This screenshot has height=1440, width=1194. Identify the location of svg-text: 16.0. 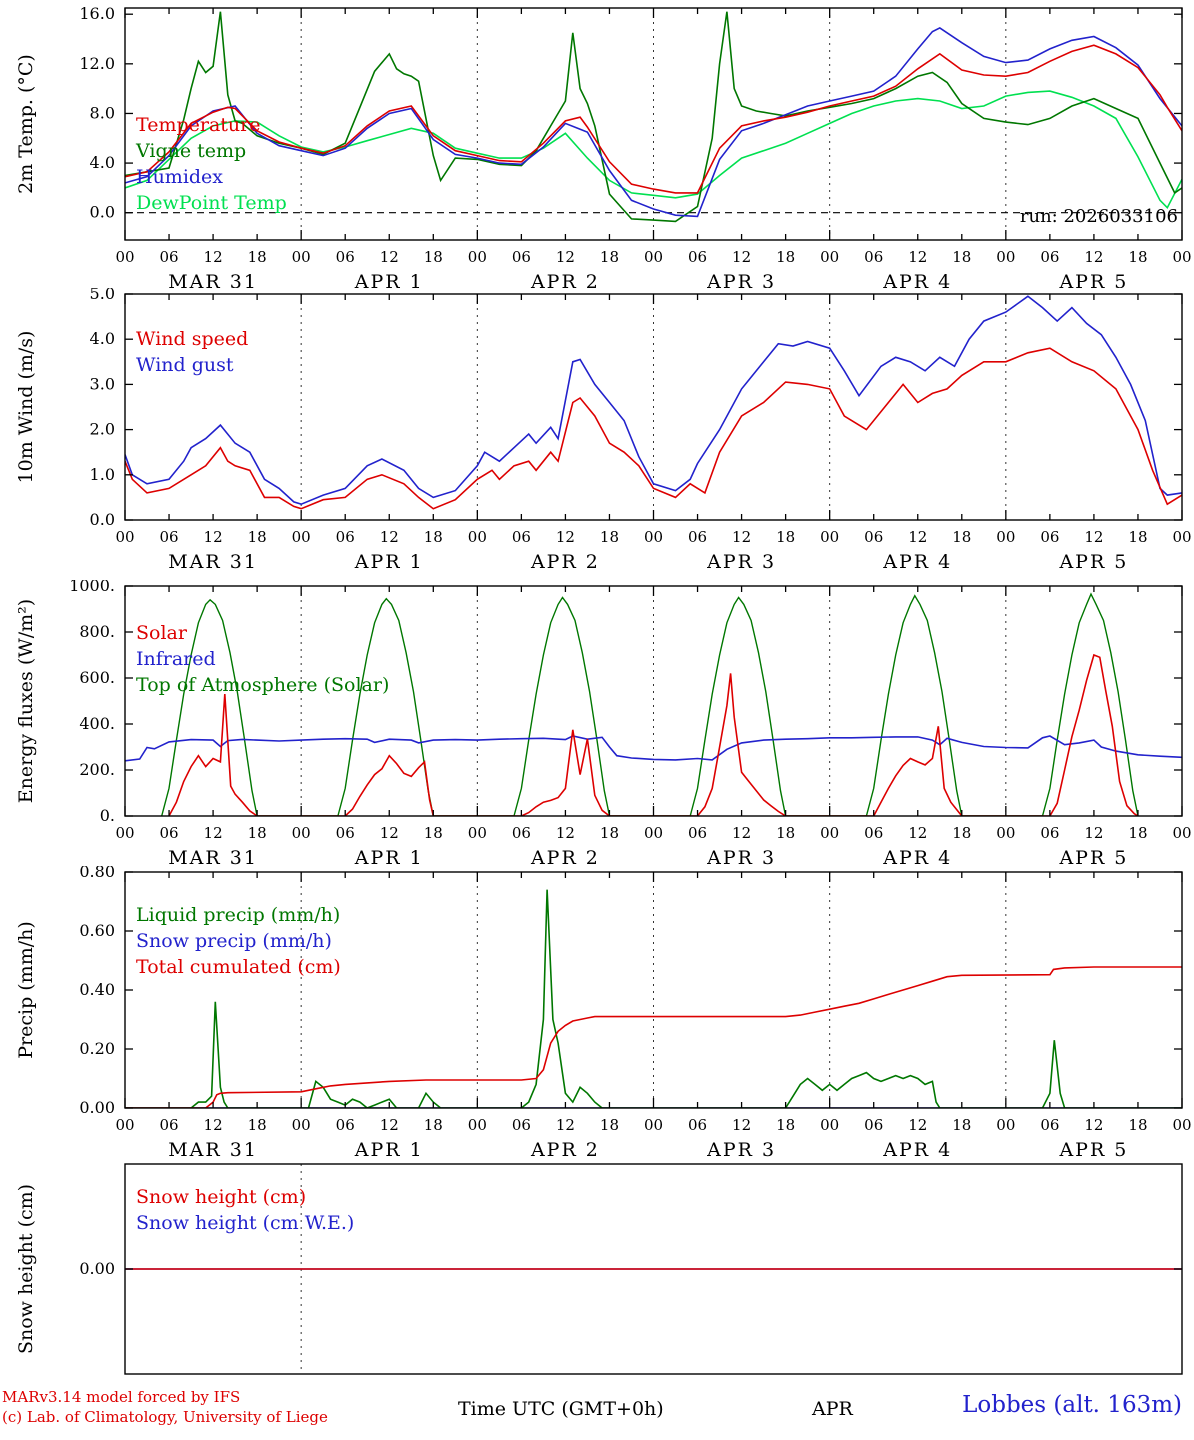
(97, 13).